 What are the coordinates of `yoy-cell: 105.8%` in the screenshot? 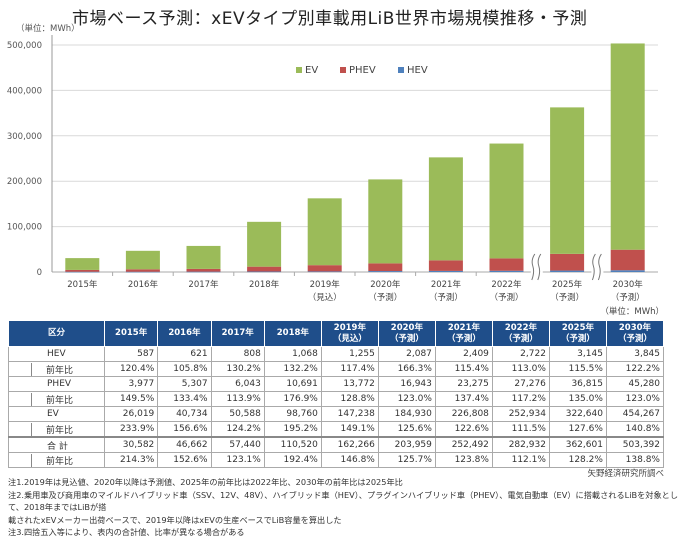 It's located at (184, 369).